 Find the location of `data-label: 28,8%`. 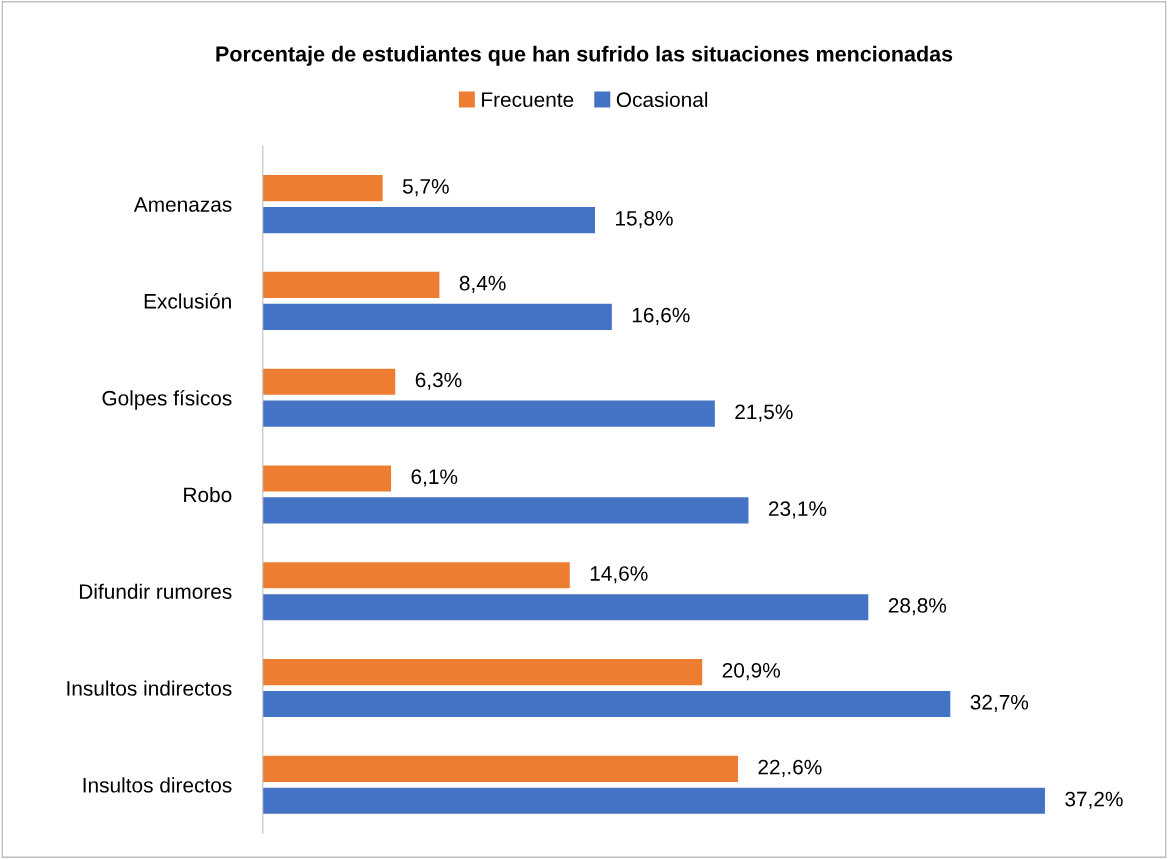

data-label: 28,8% is located at coordinates (917, 607).